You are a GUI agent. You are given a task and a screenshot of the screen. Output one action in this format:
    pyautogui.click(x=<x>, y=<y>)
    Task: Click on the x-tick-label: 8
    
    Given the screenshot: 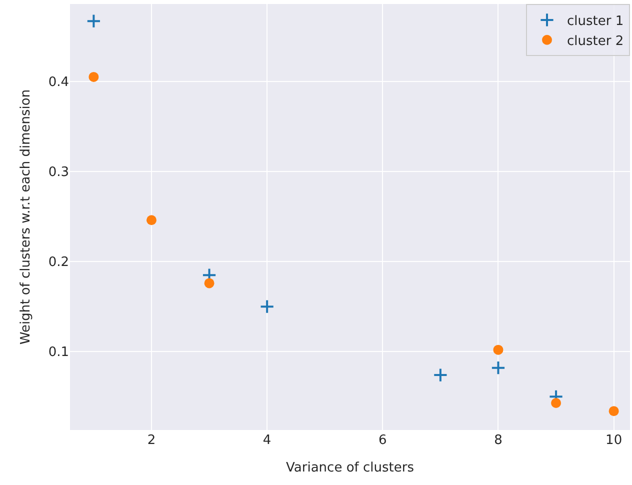 What is the action you would take?
    pyautogui.click(x=498, y=440)
    